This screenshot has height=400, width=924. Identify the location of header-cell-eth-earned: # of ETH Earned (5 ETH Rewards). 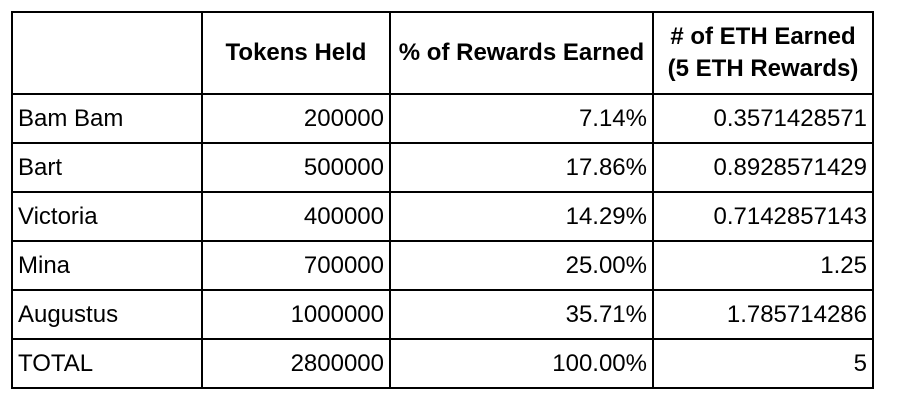
(763, 53).